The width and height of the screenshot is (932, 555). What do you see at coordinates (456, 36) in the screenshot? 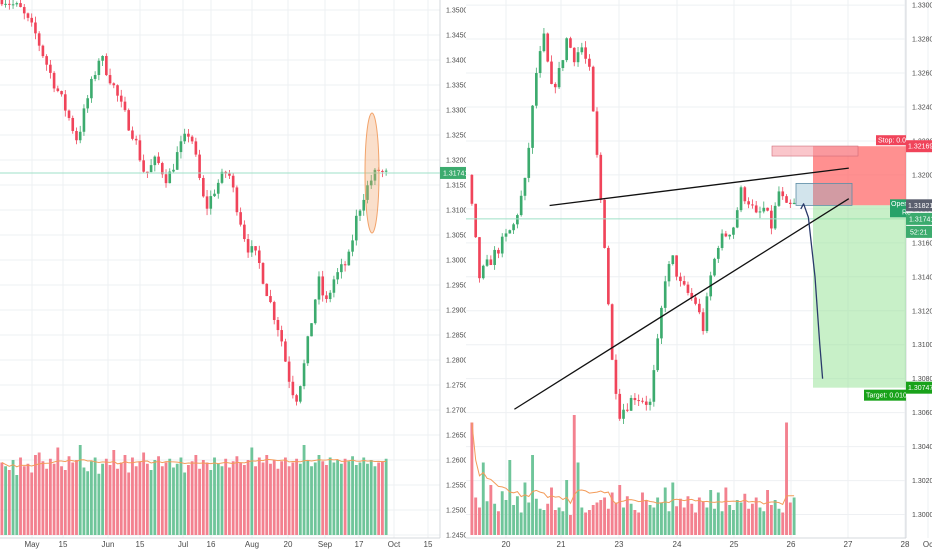
I see `price-tick-label: 1.34500` at bounding box center [456, 36].